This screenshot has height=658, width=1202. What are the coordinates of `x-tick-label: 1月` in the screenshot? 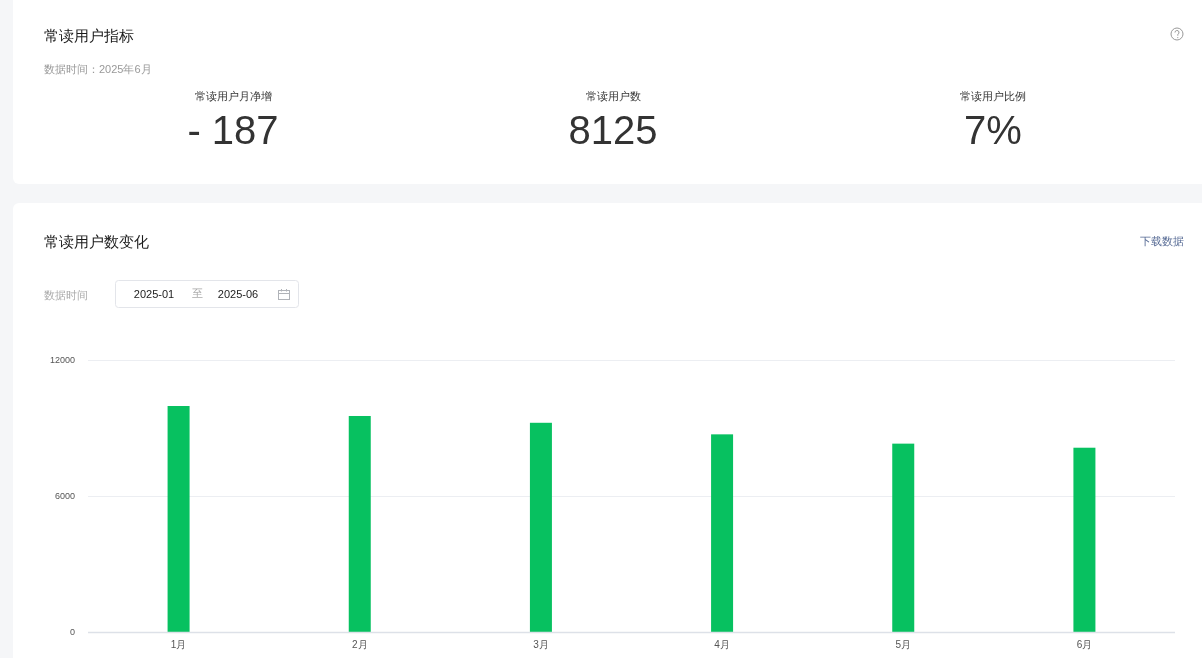 It's located at (178, 644).